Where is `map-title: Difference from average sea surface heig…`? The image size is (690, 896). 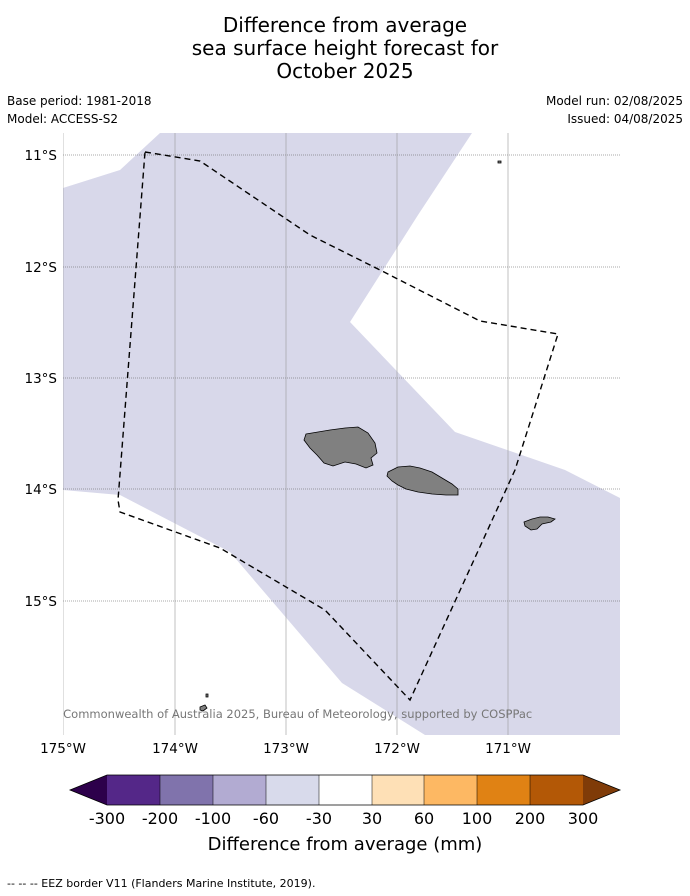 map-title: Difference from average sea surface heig… is located at coordinates (345, 48).